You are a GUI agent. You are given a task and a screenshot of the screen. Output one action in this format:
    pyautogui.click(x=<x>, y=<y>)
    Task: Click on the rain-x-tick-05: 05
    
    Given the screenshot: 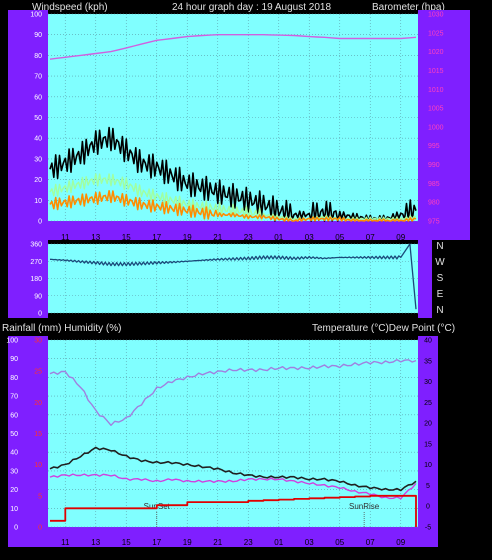 What is the action you would take?
    pyautogui.click(x=339, y=542)
    